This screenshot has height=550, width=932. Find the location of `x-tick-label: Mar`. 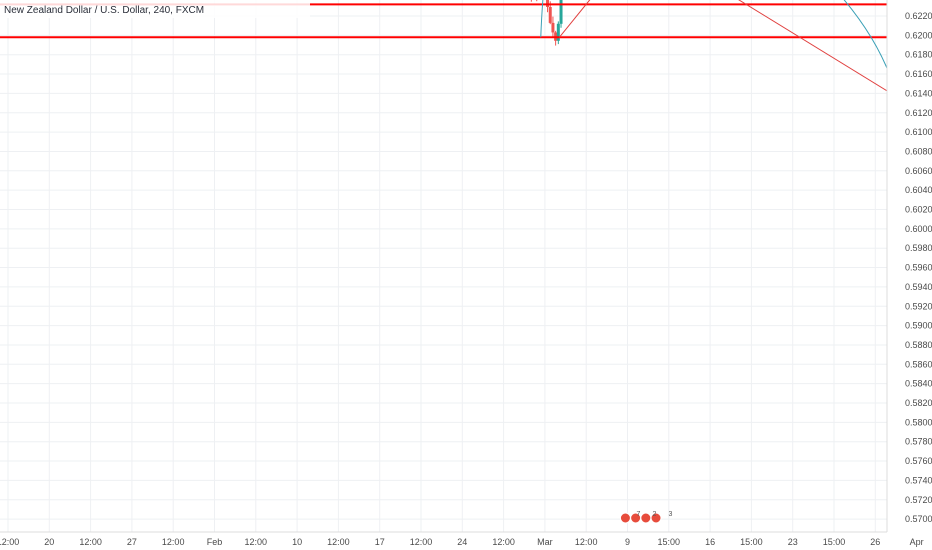

x-tick-label: Mar is located at coordinates (545, 542).